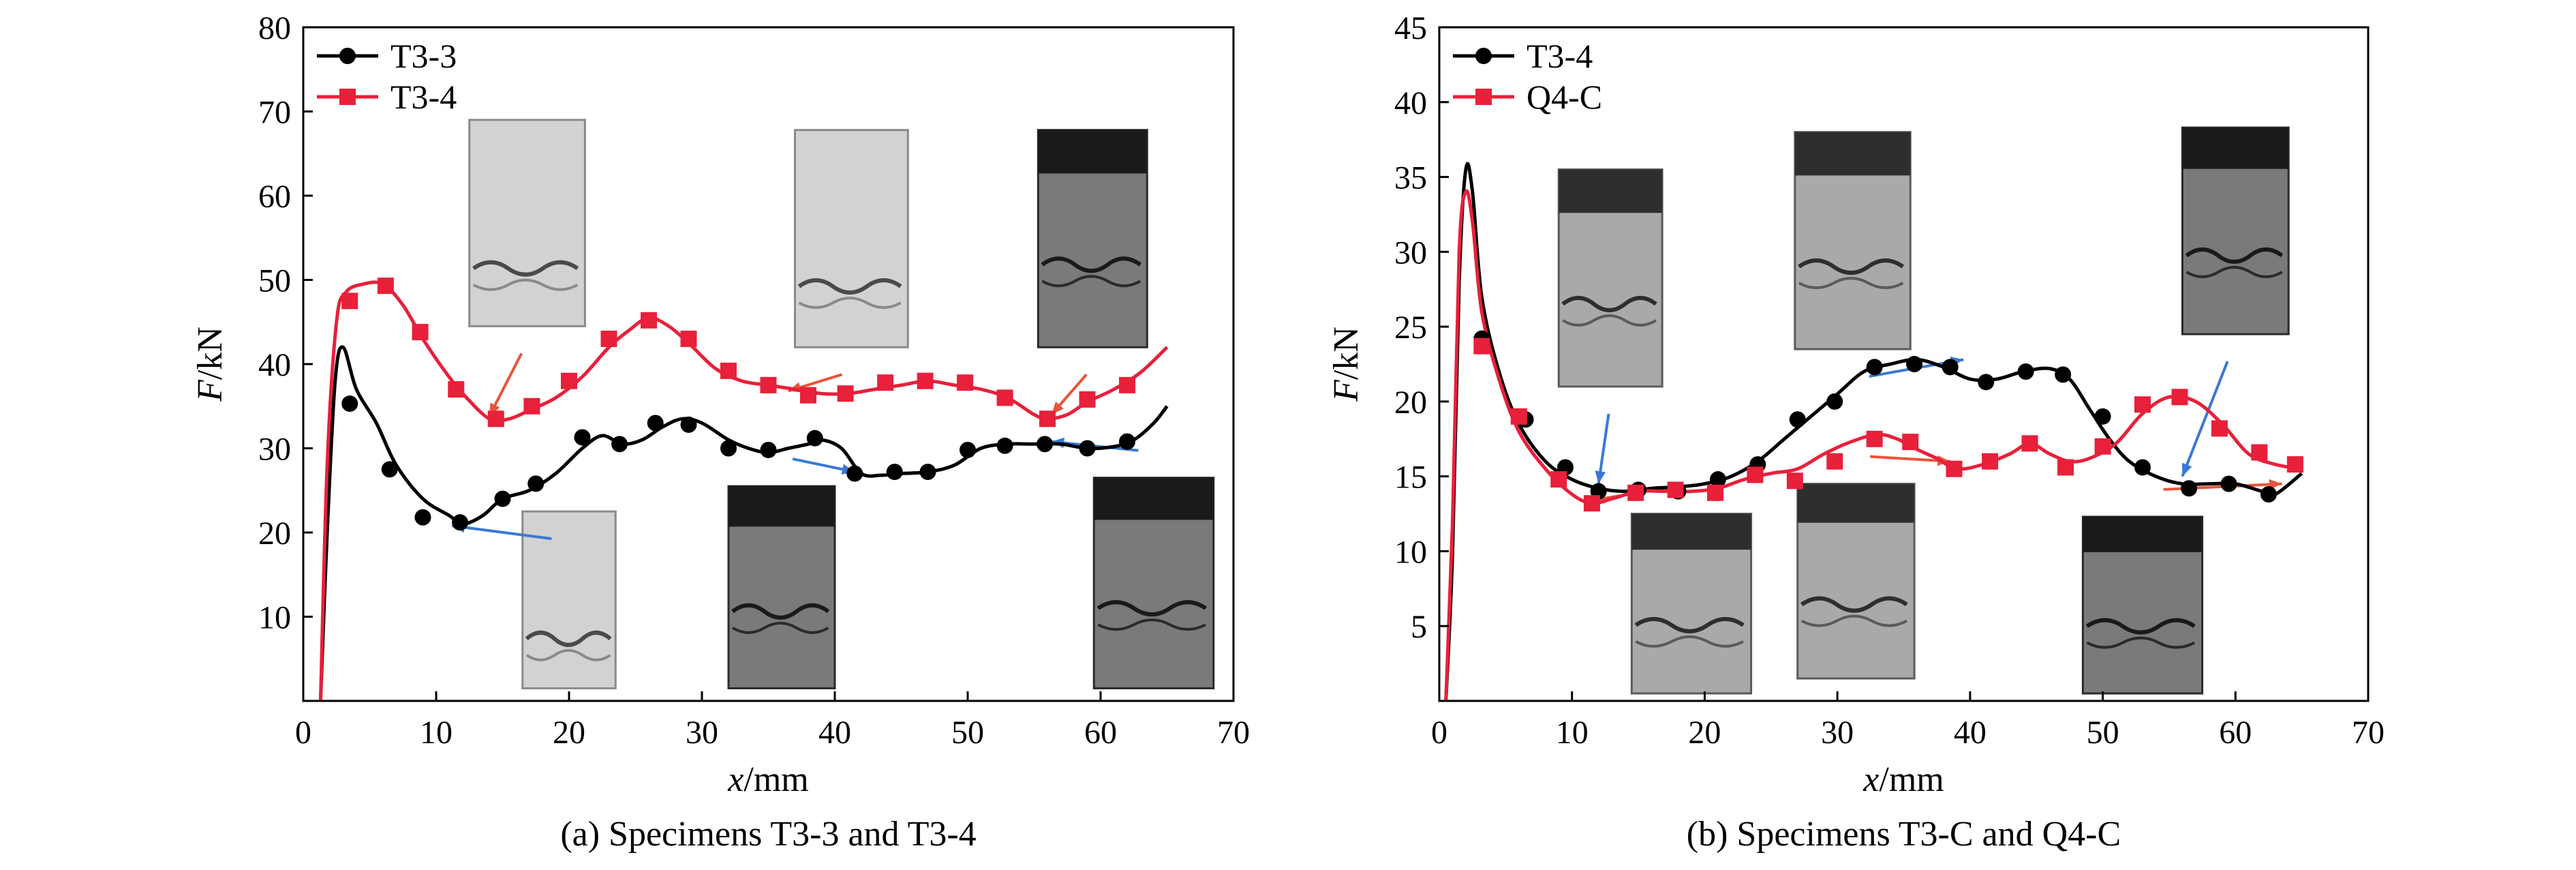 This screenshot has width=2576, height=870. I want to click on y-tick-label: 20, so click(274, 533).